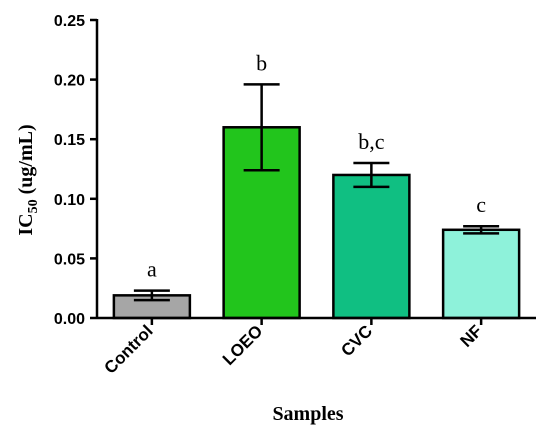  I want to click on y-tick-label: 0.25, so click(69, 21).